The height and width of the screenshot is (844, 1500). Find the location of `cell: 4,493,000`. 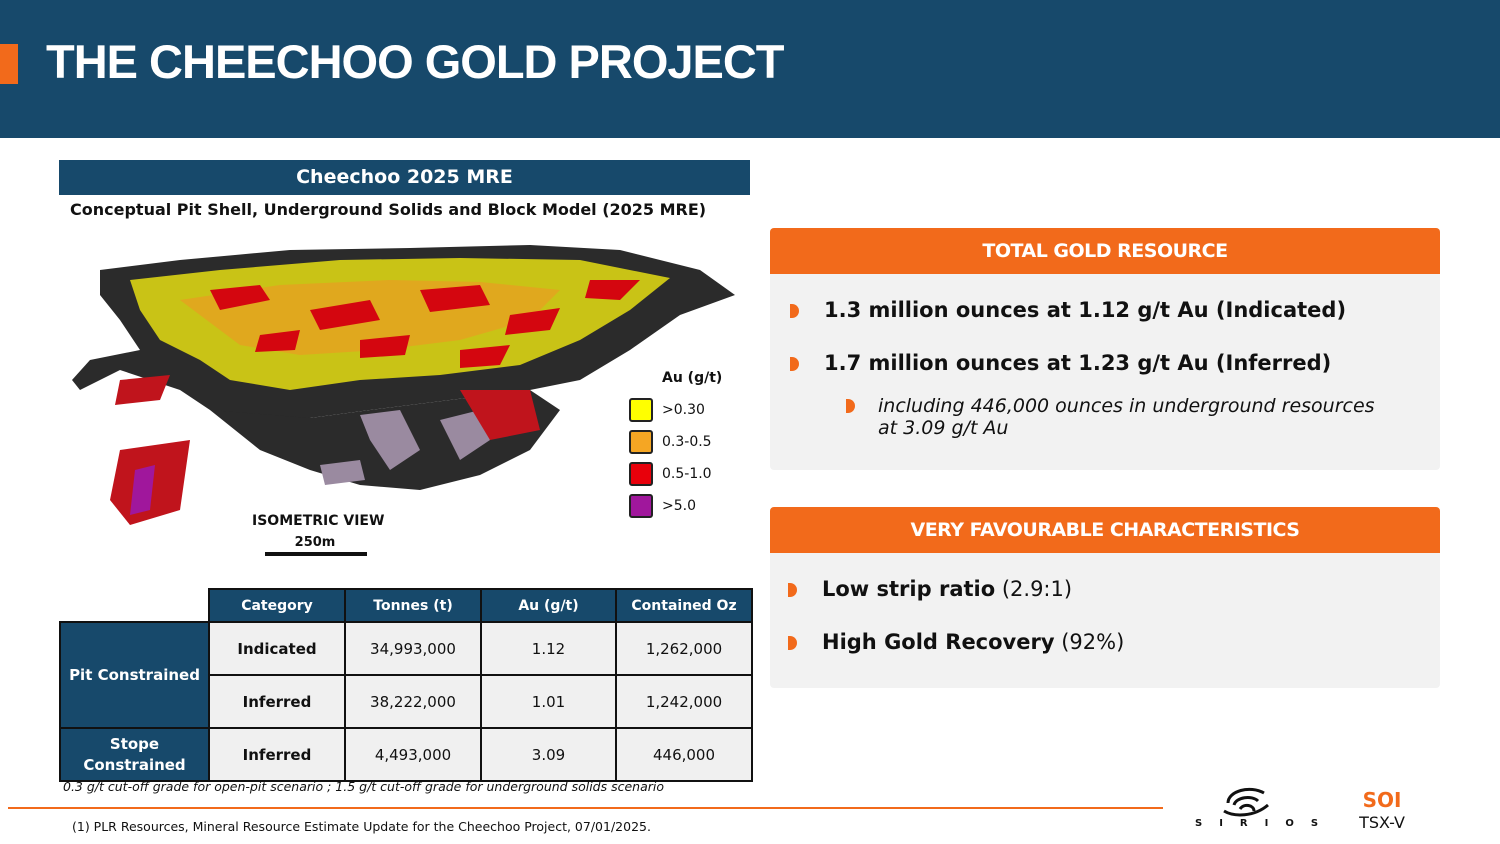

cell: 4,493,000 is located at coordinates (413, 754).